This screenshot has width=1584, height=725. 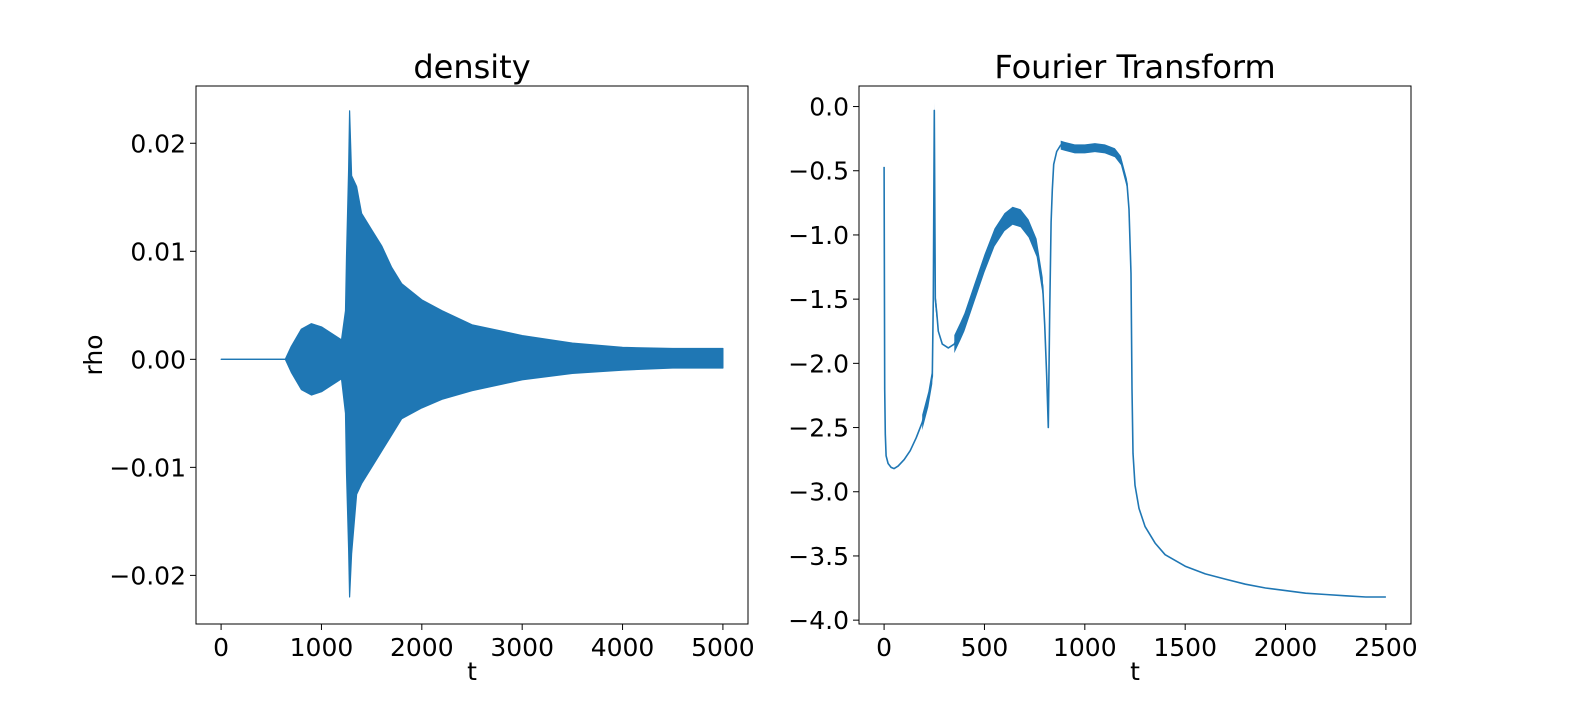 I want to click on fourier-x-tick-label: 0, so click(x=884, y=647).